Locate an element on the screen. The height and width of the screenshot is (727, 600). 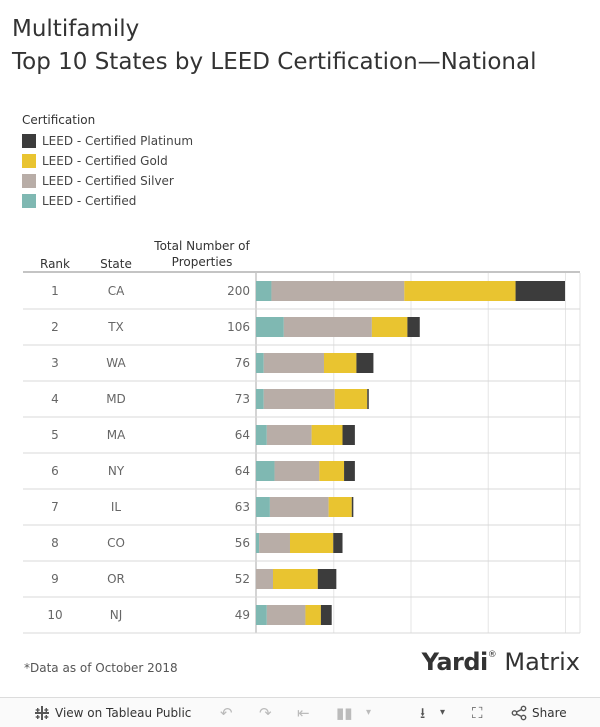
rank-label: 2 is located at coordinates (55, 327).